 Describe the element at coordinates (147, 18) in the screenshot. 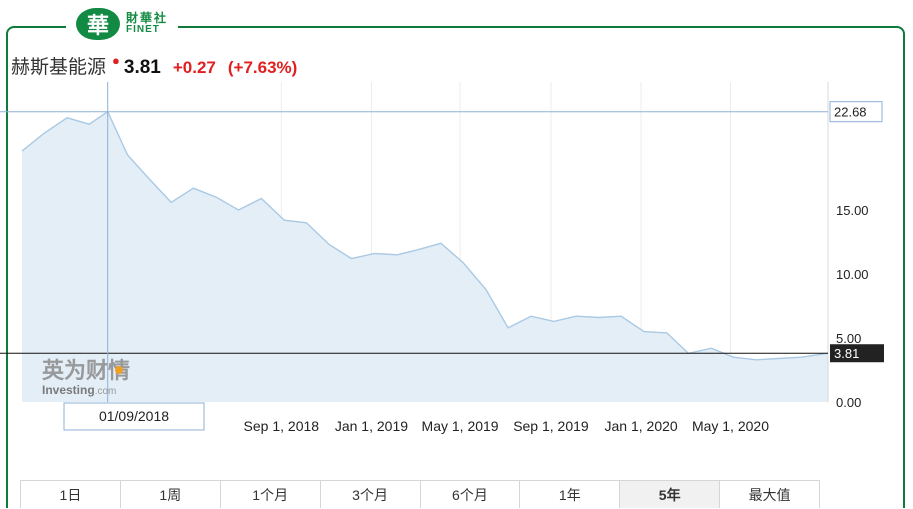

I see `brand-name-cn: 財華社` at that location.